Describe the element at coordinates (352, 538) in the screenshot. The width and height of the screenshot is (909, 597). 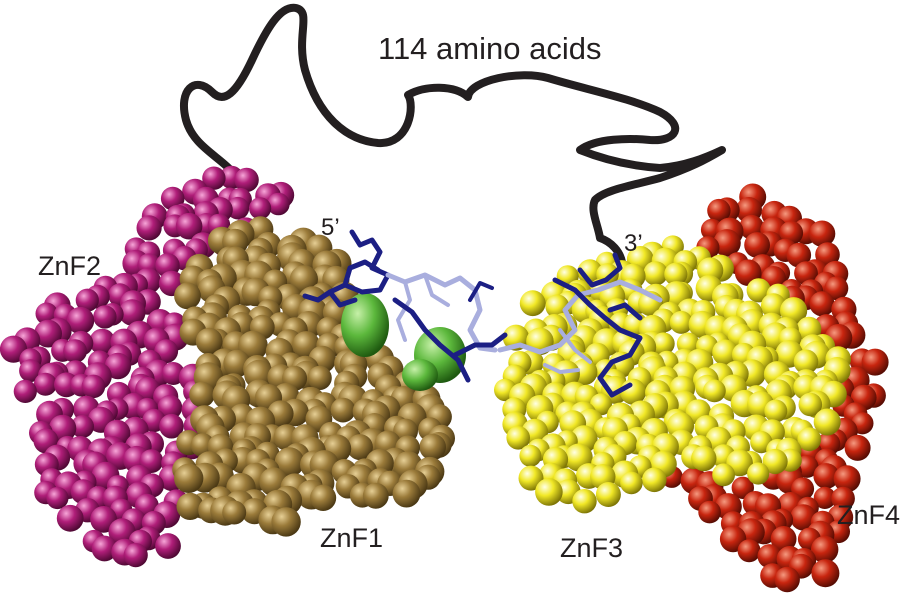
I see `znf1-label: ZnF1` at that location.